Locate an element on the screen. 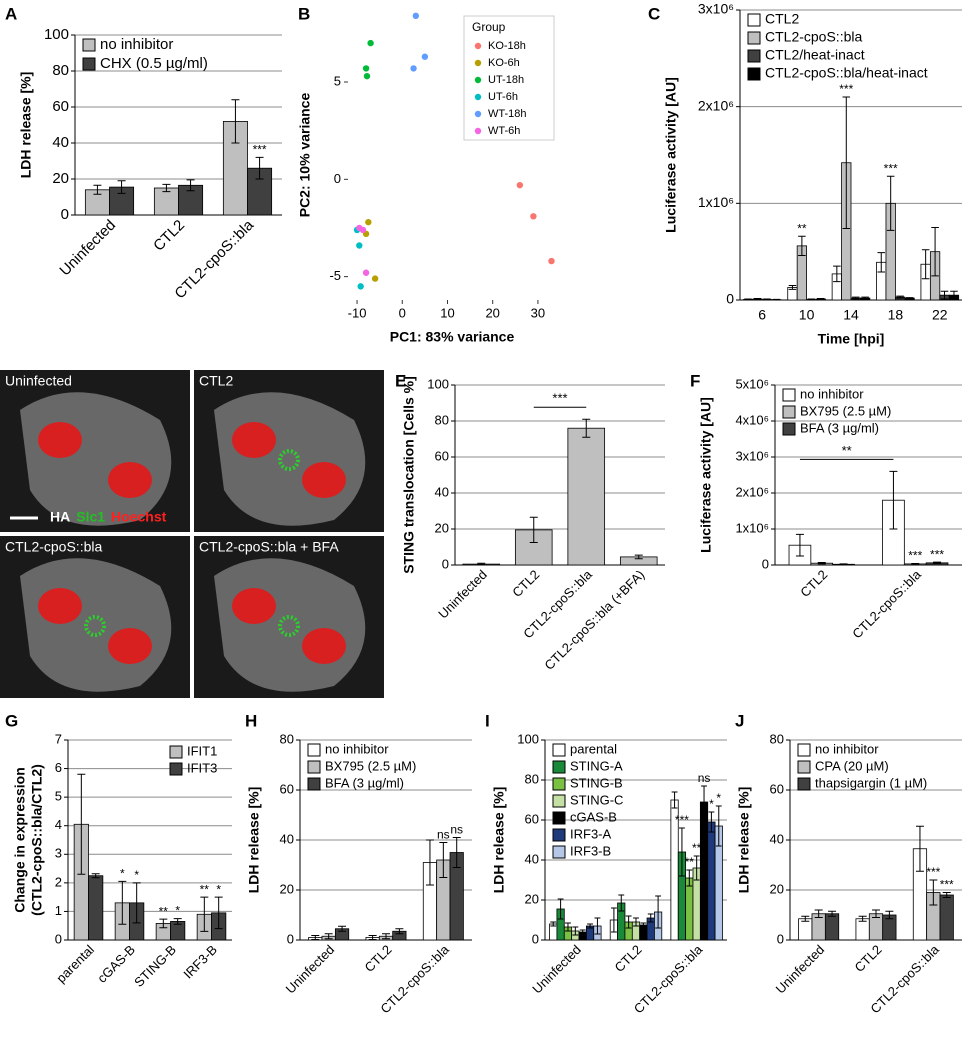 This screenshot has width=971, height=1050. y-tick-label: 1x10⁶ is located at coordinates (716, 202).